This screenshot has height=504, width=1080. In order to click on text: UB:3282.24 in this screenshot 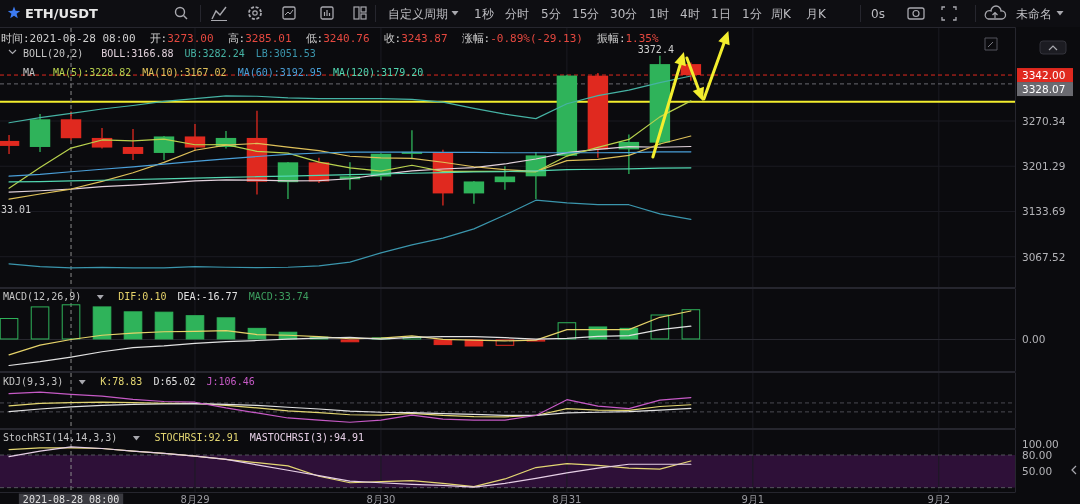, I will do `click(214, 53)`.